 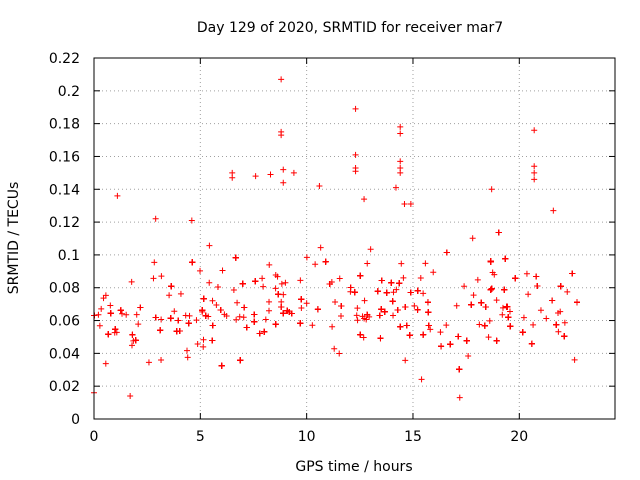 I want to click on y-tick-label: 0.14, so click(x=64, y=190).